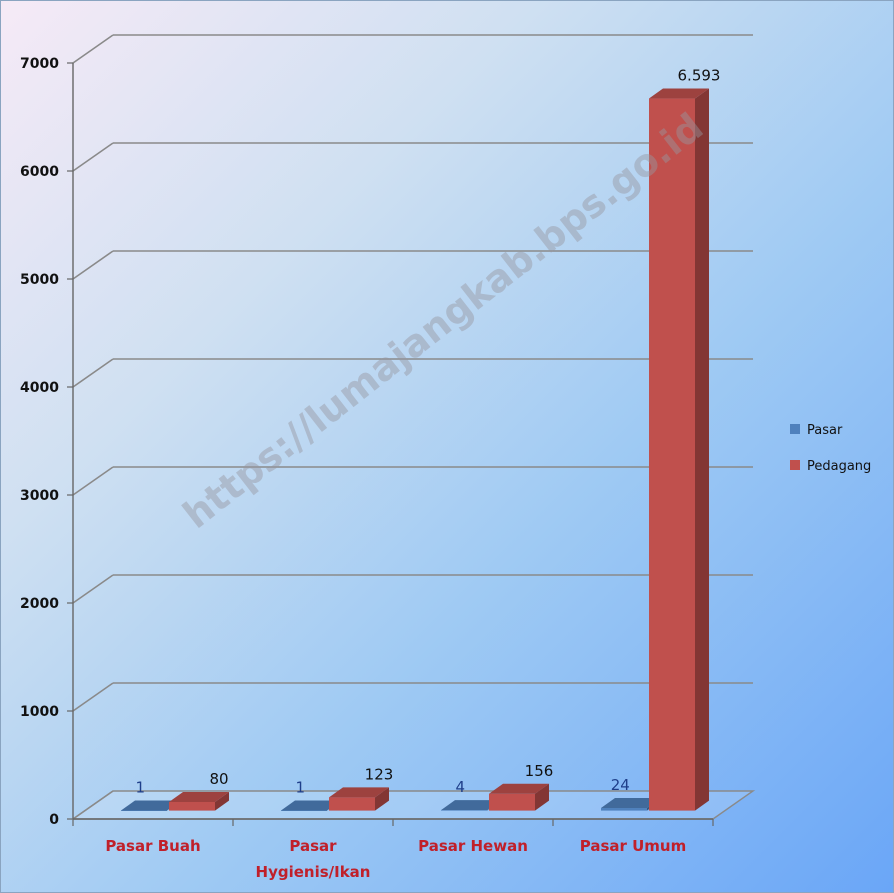  Describe the element at coordinates (379, 774) in the screenshot. I see `data-label: 123` at that location.